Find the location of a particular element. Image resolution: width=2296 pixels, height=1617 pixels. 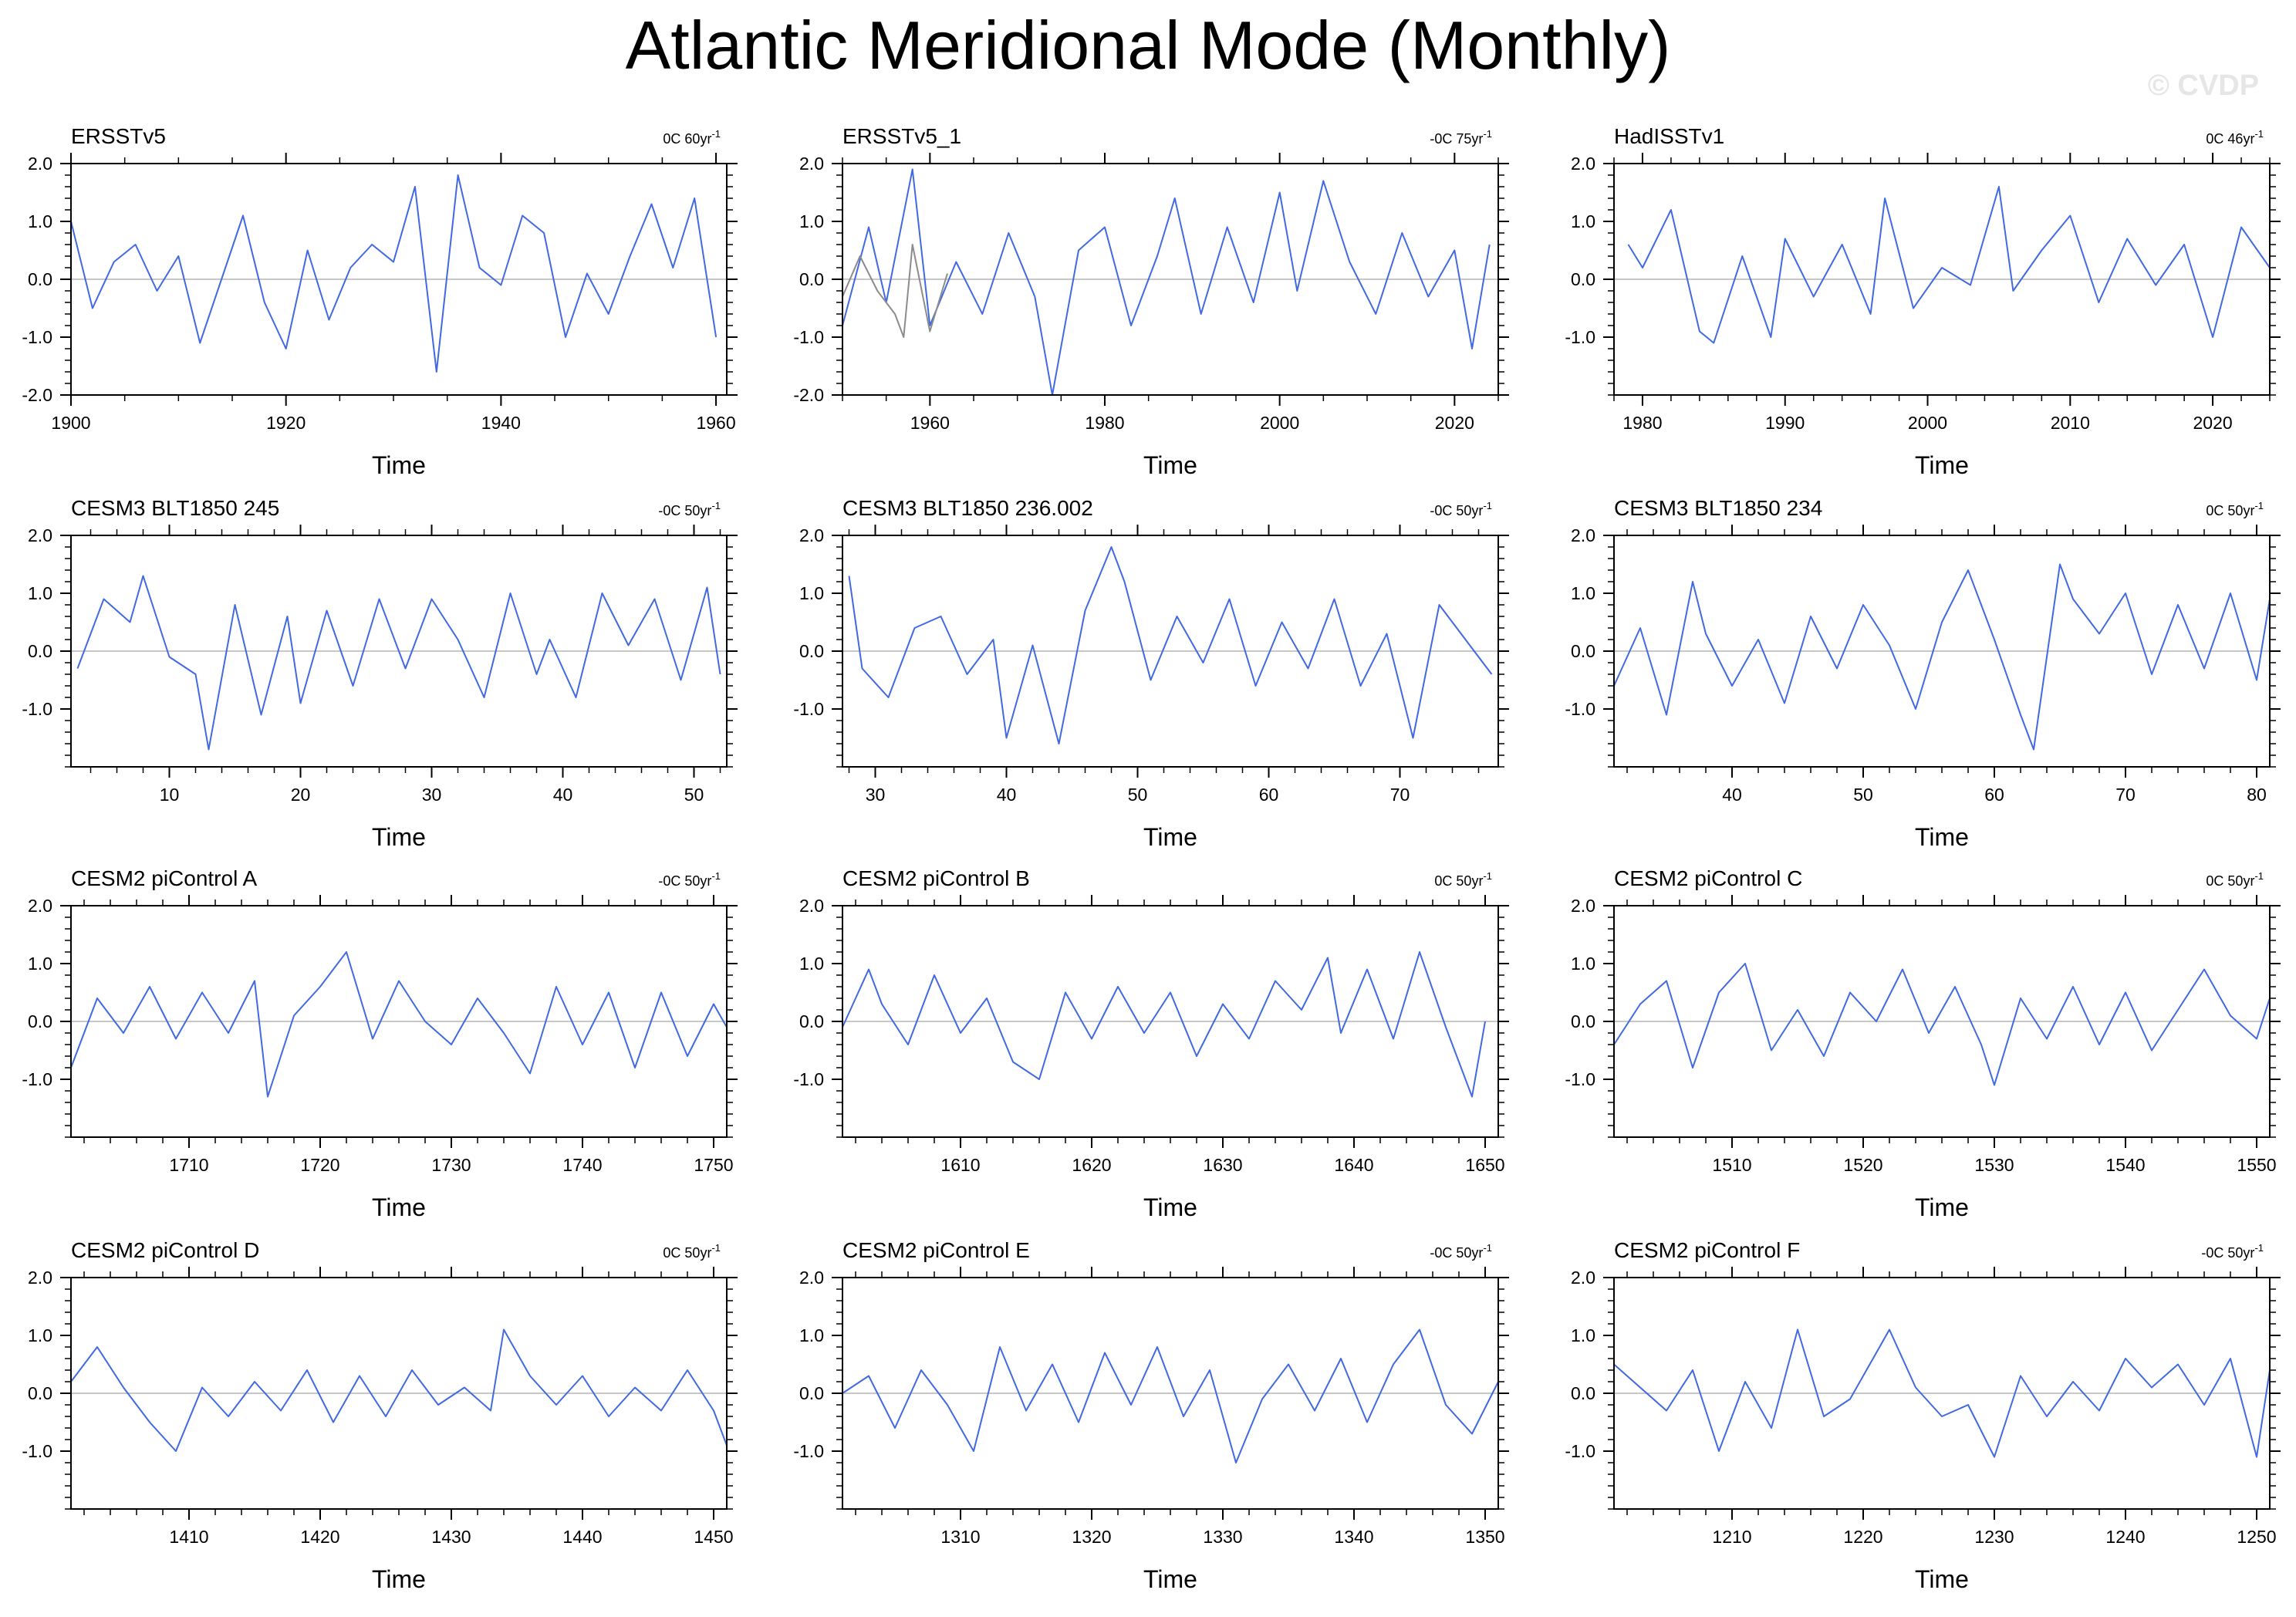

x-tick-label: 1320 is located at coordinates (1091, 1537).